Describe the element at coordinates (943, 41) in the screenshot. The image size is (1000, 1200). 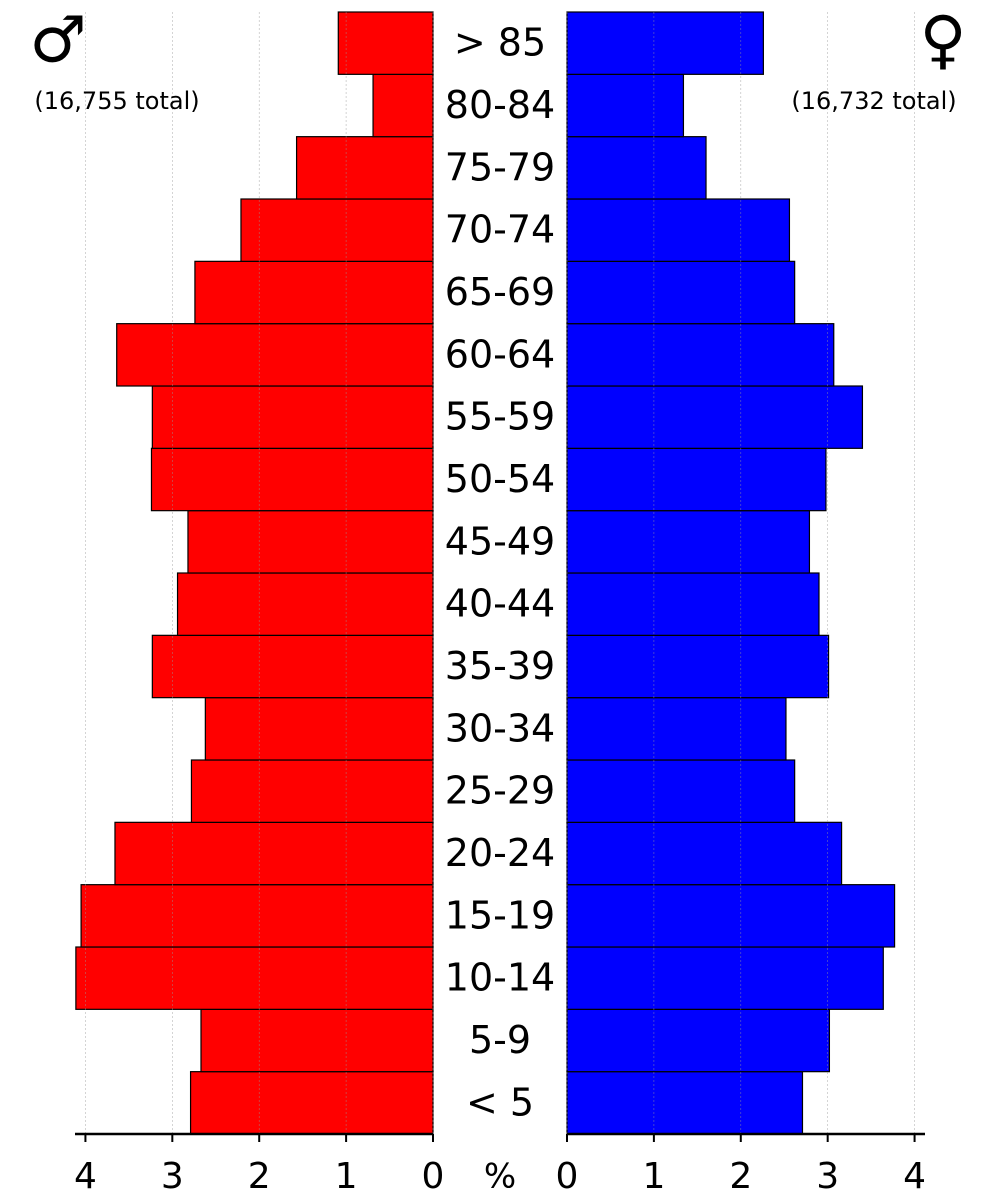
I see `legend-symbol: ♀` at that location.